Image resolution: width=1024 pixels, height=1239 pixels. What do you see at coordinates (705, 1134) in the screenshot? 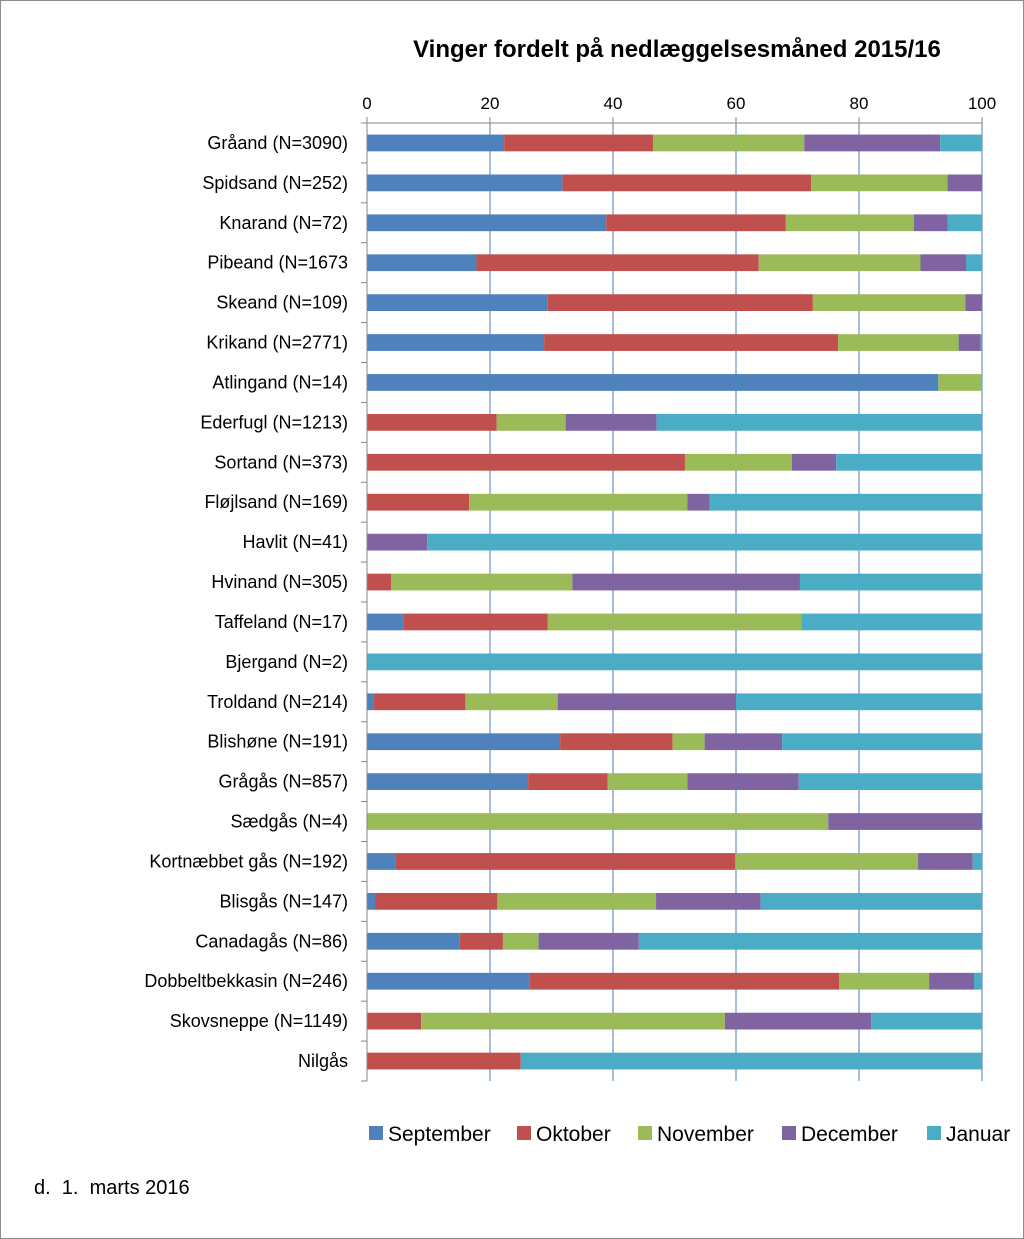
I see `legend-label-november: November` at bounding box center [705, 1134].